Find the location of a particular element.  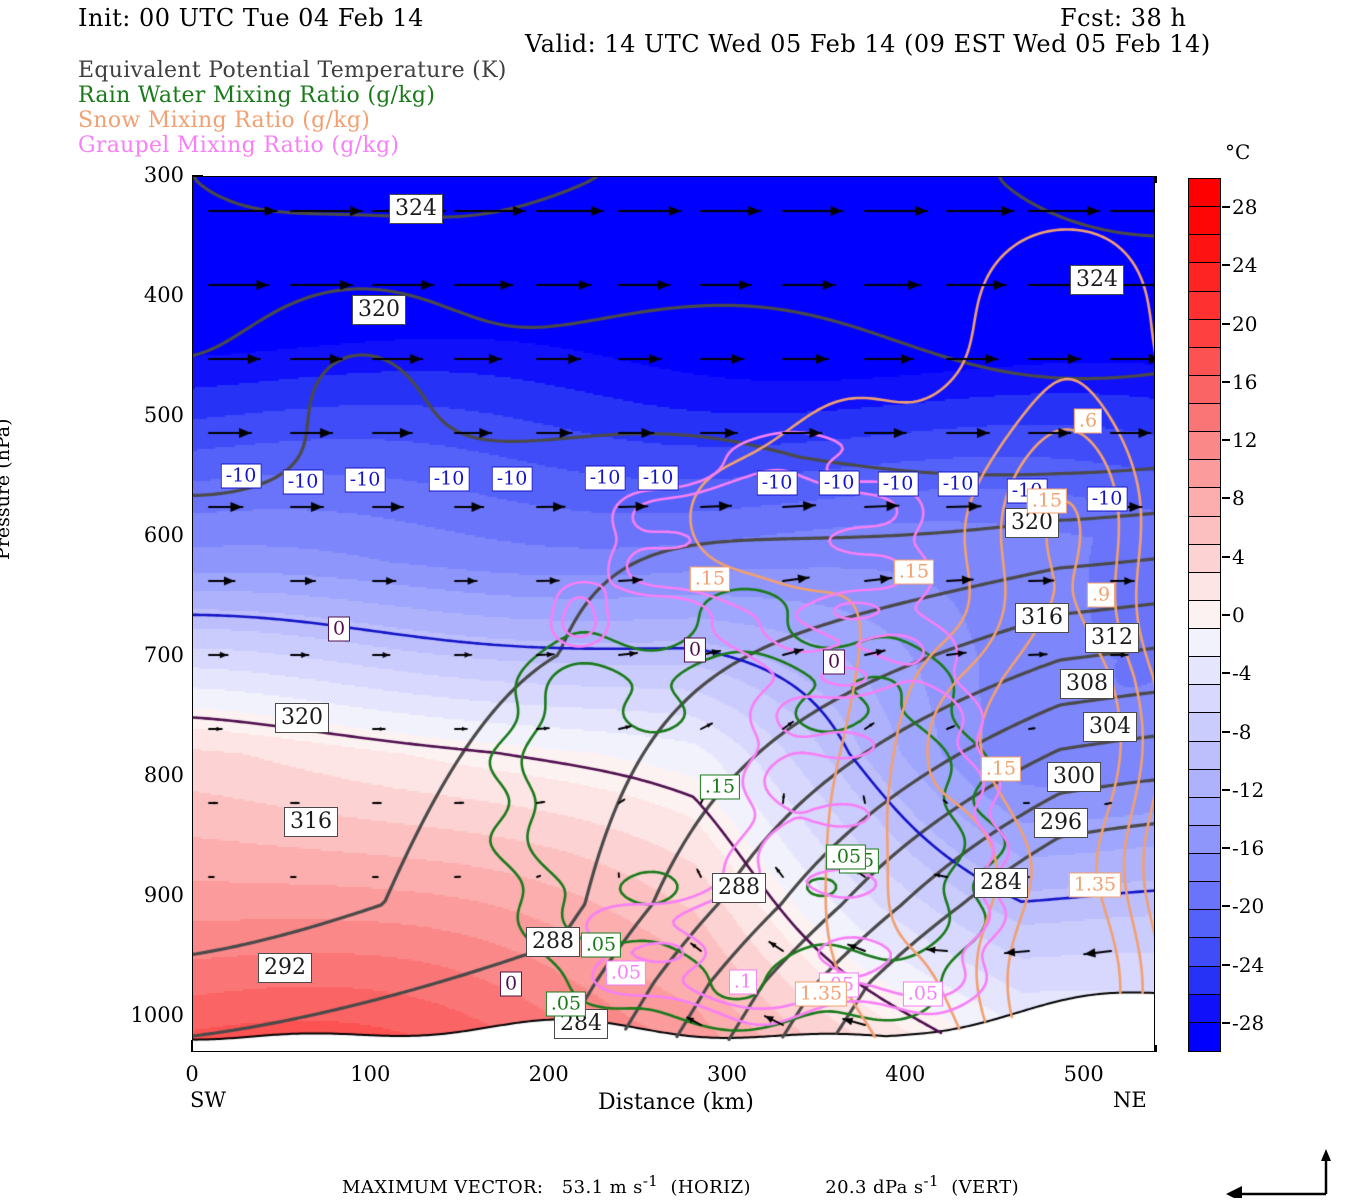

colorbar-label-neg4: -4 is located at coordinates (1242, 673).